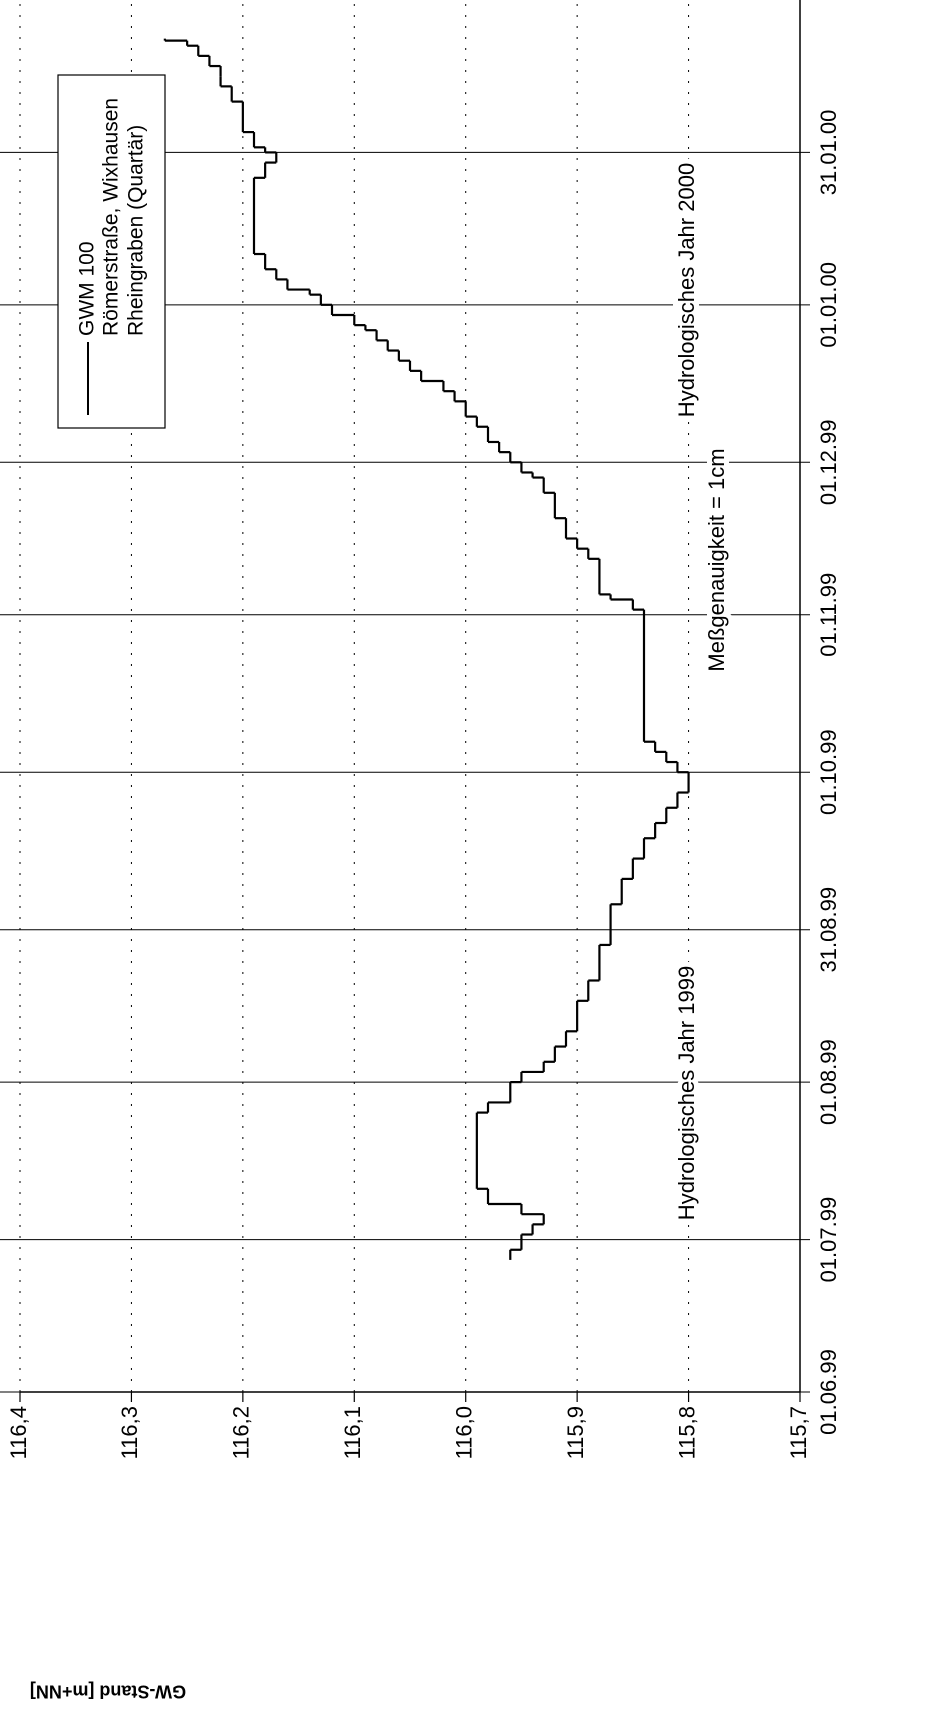 The image size is (928, 1716). I want to click on y-axis-label: GW-Stand [m+NN], so click(108, 1691).